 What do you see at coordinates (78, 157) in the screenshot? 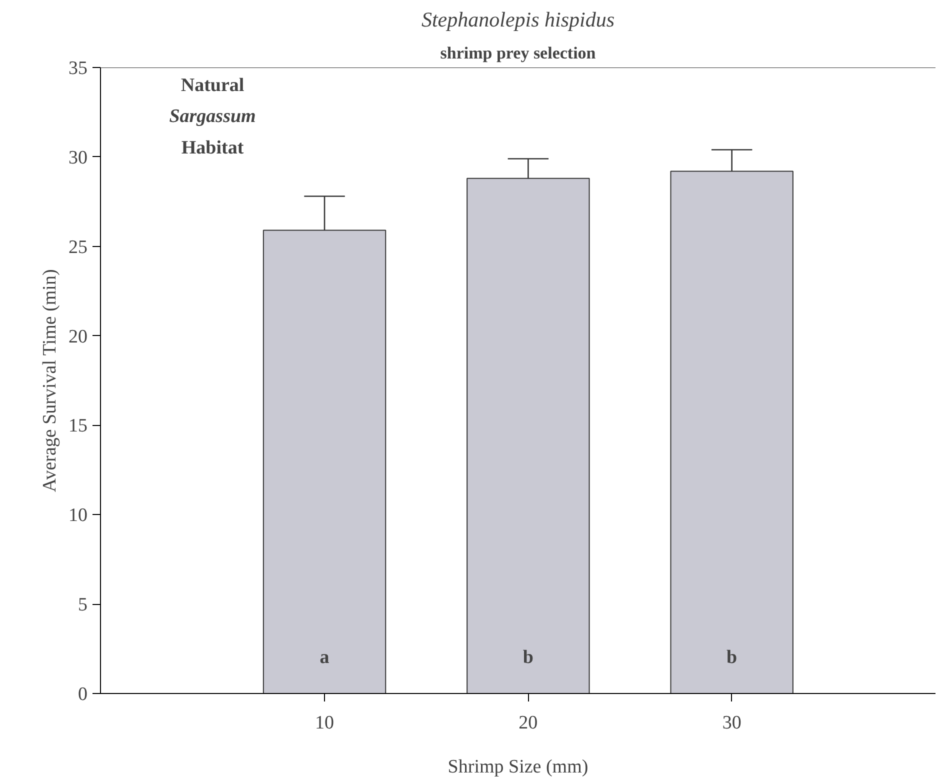
I see `y-tick-label: 30` at bounding box center [78, 157].